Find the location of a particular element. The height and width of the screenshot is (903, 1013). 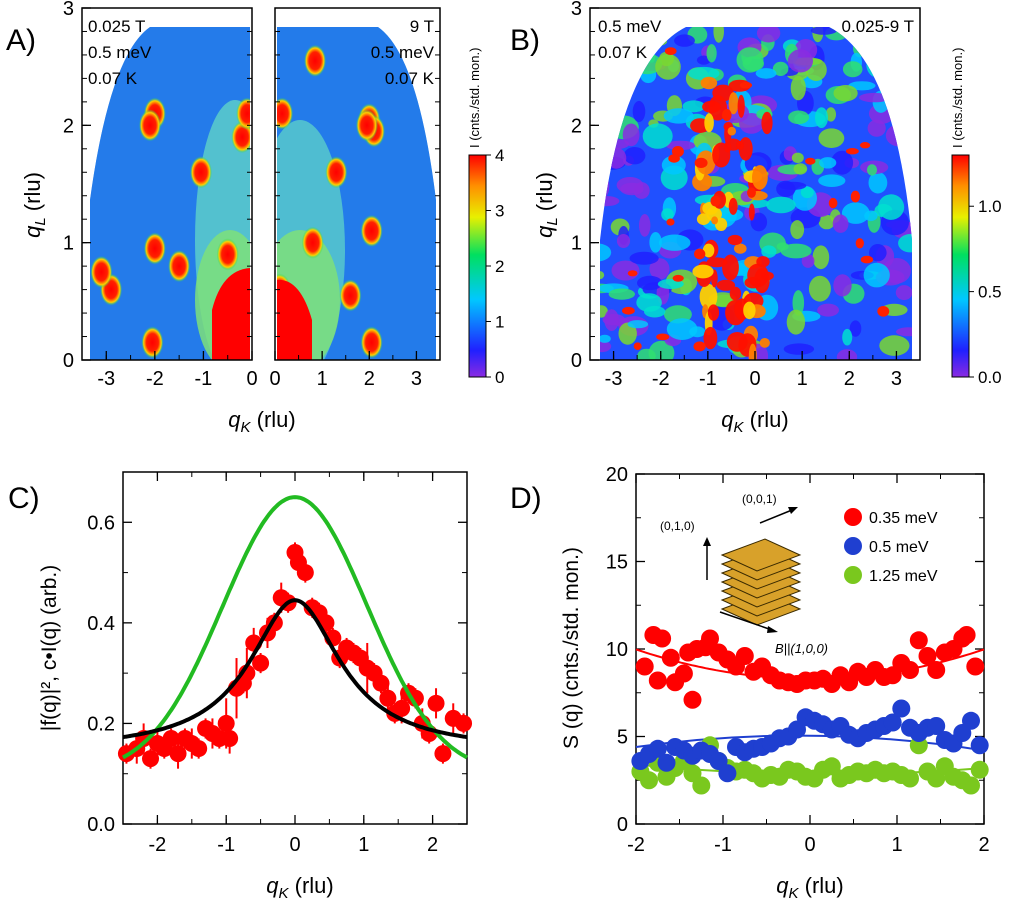

b-xtick-label: 1 is located at coordinates (802, 379).